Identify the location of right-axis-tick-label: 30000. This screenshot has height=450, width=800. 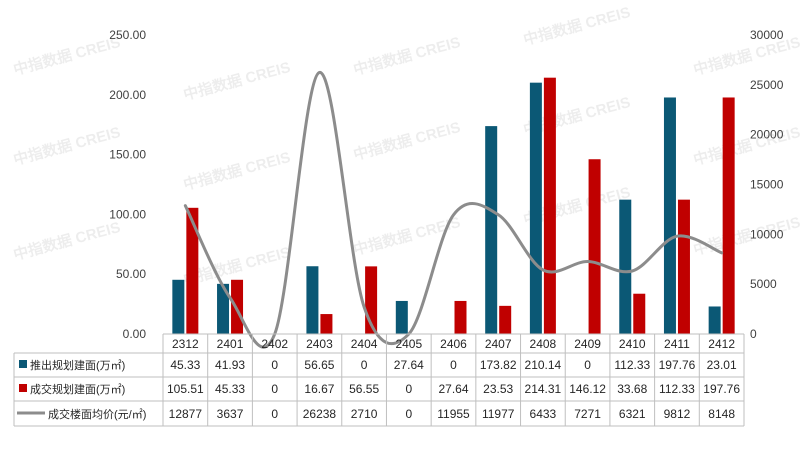
(767, 35).